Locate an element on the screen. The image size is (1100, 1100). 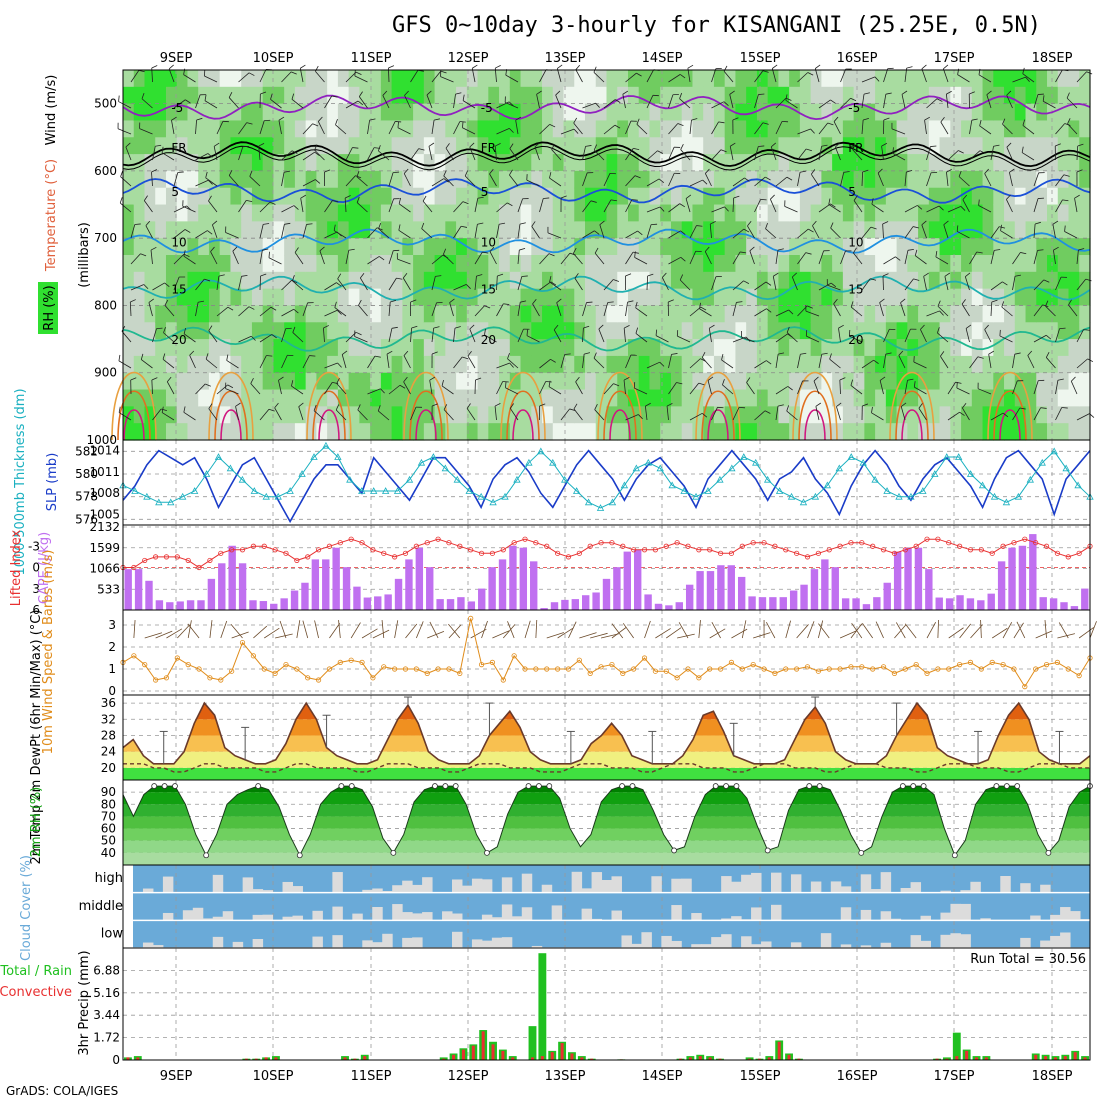
cloud-row-label: low is located at coordinates (112, 933).